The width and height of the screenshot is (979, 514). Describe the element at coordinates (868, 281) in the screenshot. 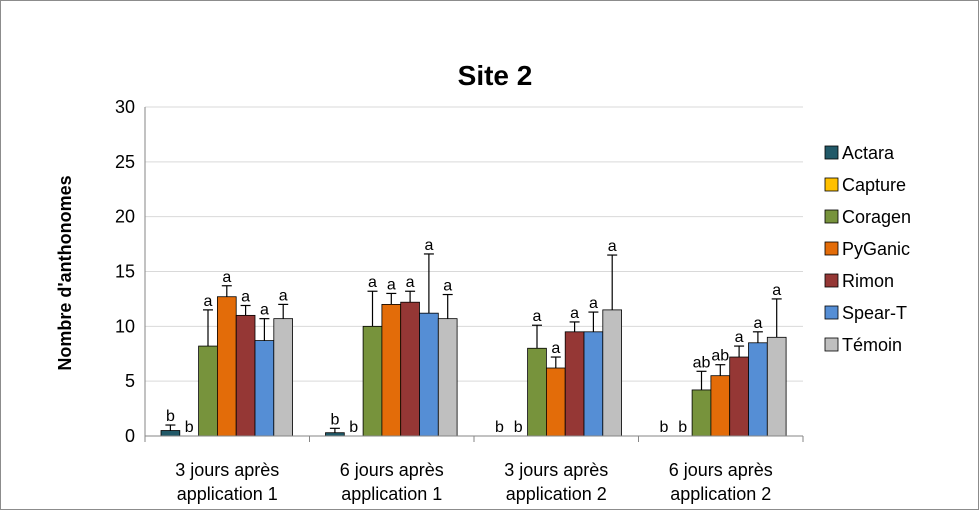

I see `legend-label: Rimon` at that location.